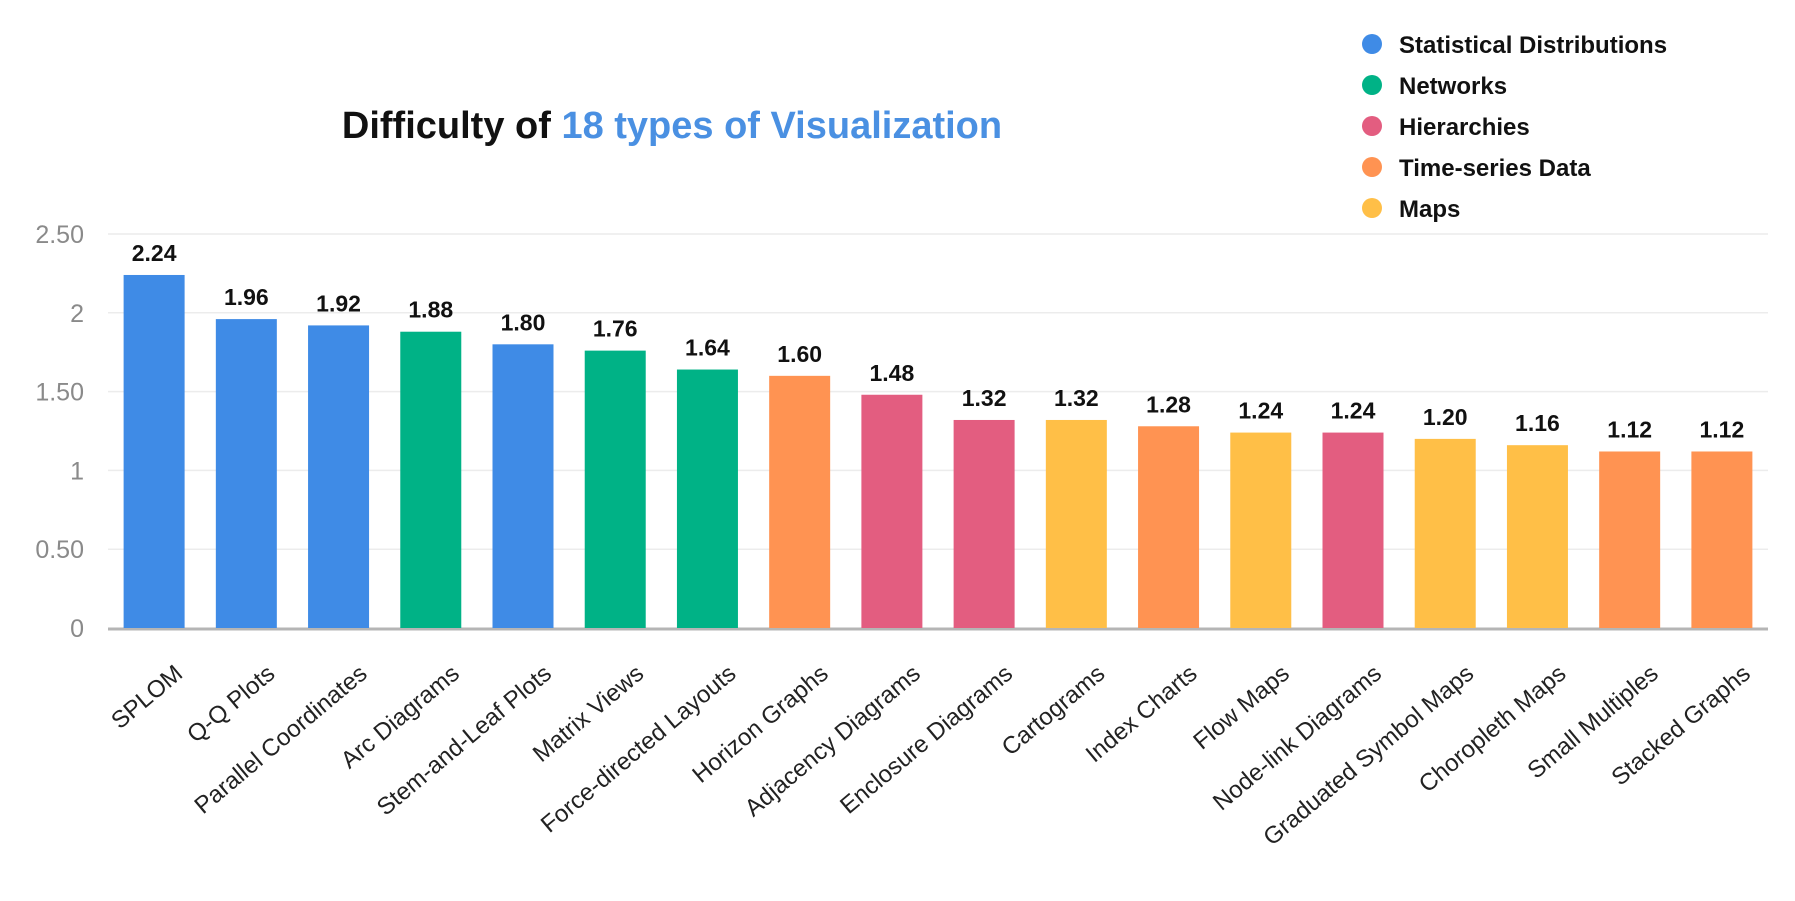 Image resolution: width=1795 pixels, height=901 pixels. What do you see at coordinates (59, 393) in the screenshot?
I see `y-tick-label: 1.50` at bounding box center [59, 393].